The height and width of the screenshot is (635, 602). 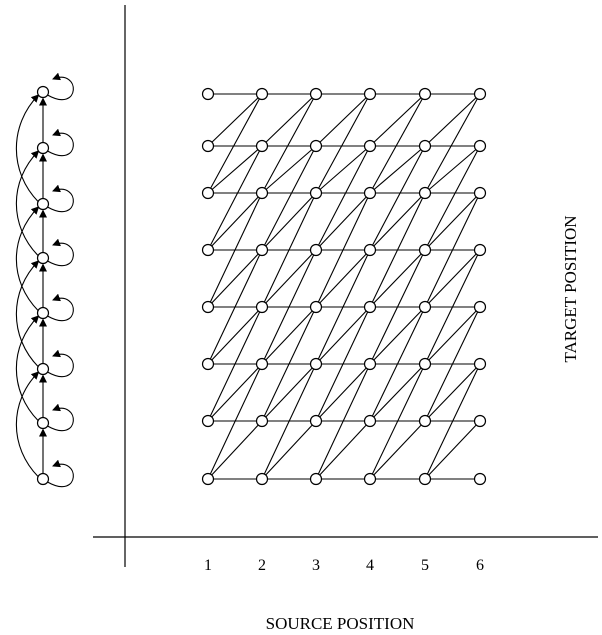 I want to click on x-tick-label: 5, so click(x=425, y=565).